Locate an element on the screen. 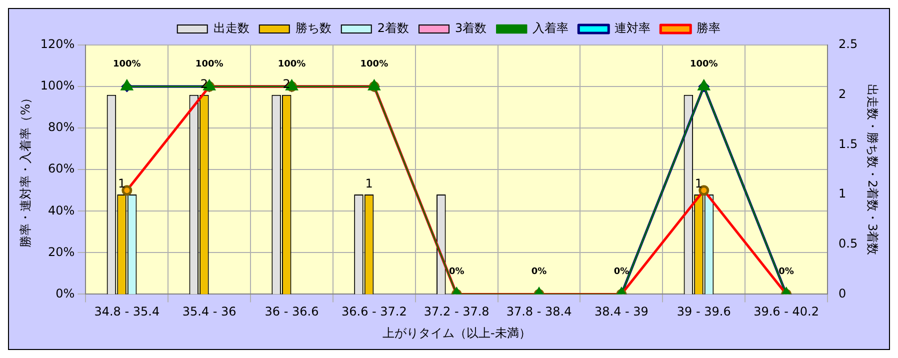  y2-tick-label: 0.5 is located at coordinates (848, 243).